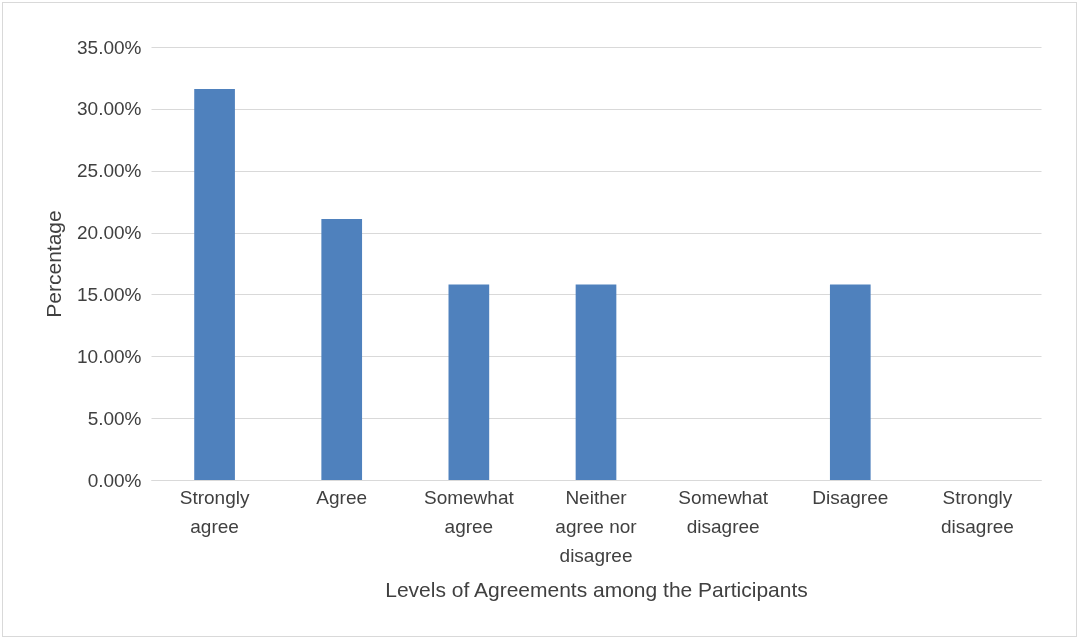 The height and width of the screenshot is (641, 1081). Describe the element at coordinates (109, 233) in the screenshot. I see `y-tick-label: 20.00%` at that location.